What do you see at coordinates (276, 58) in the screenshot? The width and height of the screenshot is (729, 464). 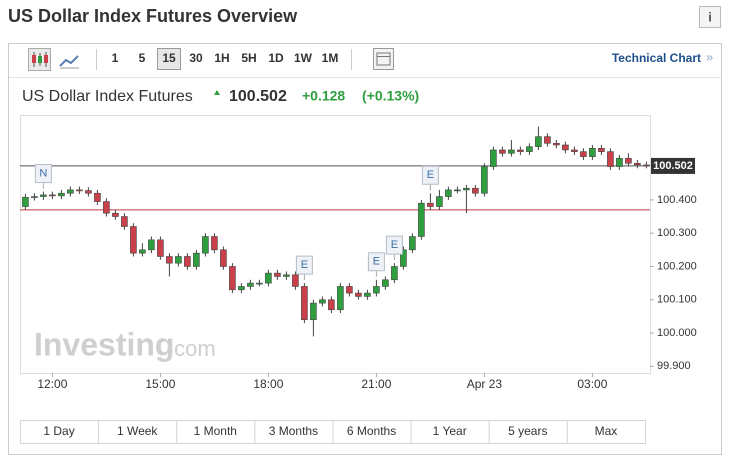 I see `interval-button: 1D` at bounding box center [276, 58].